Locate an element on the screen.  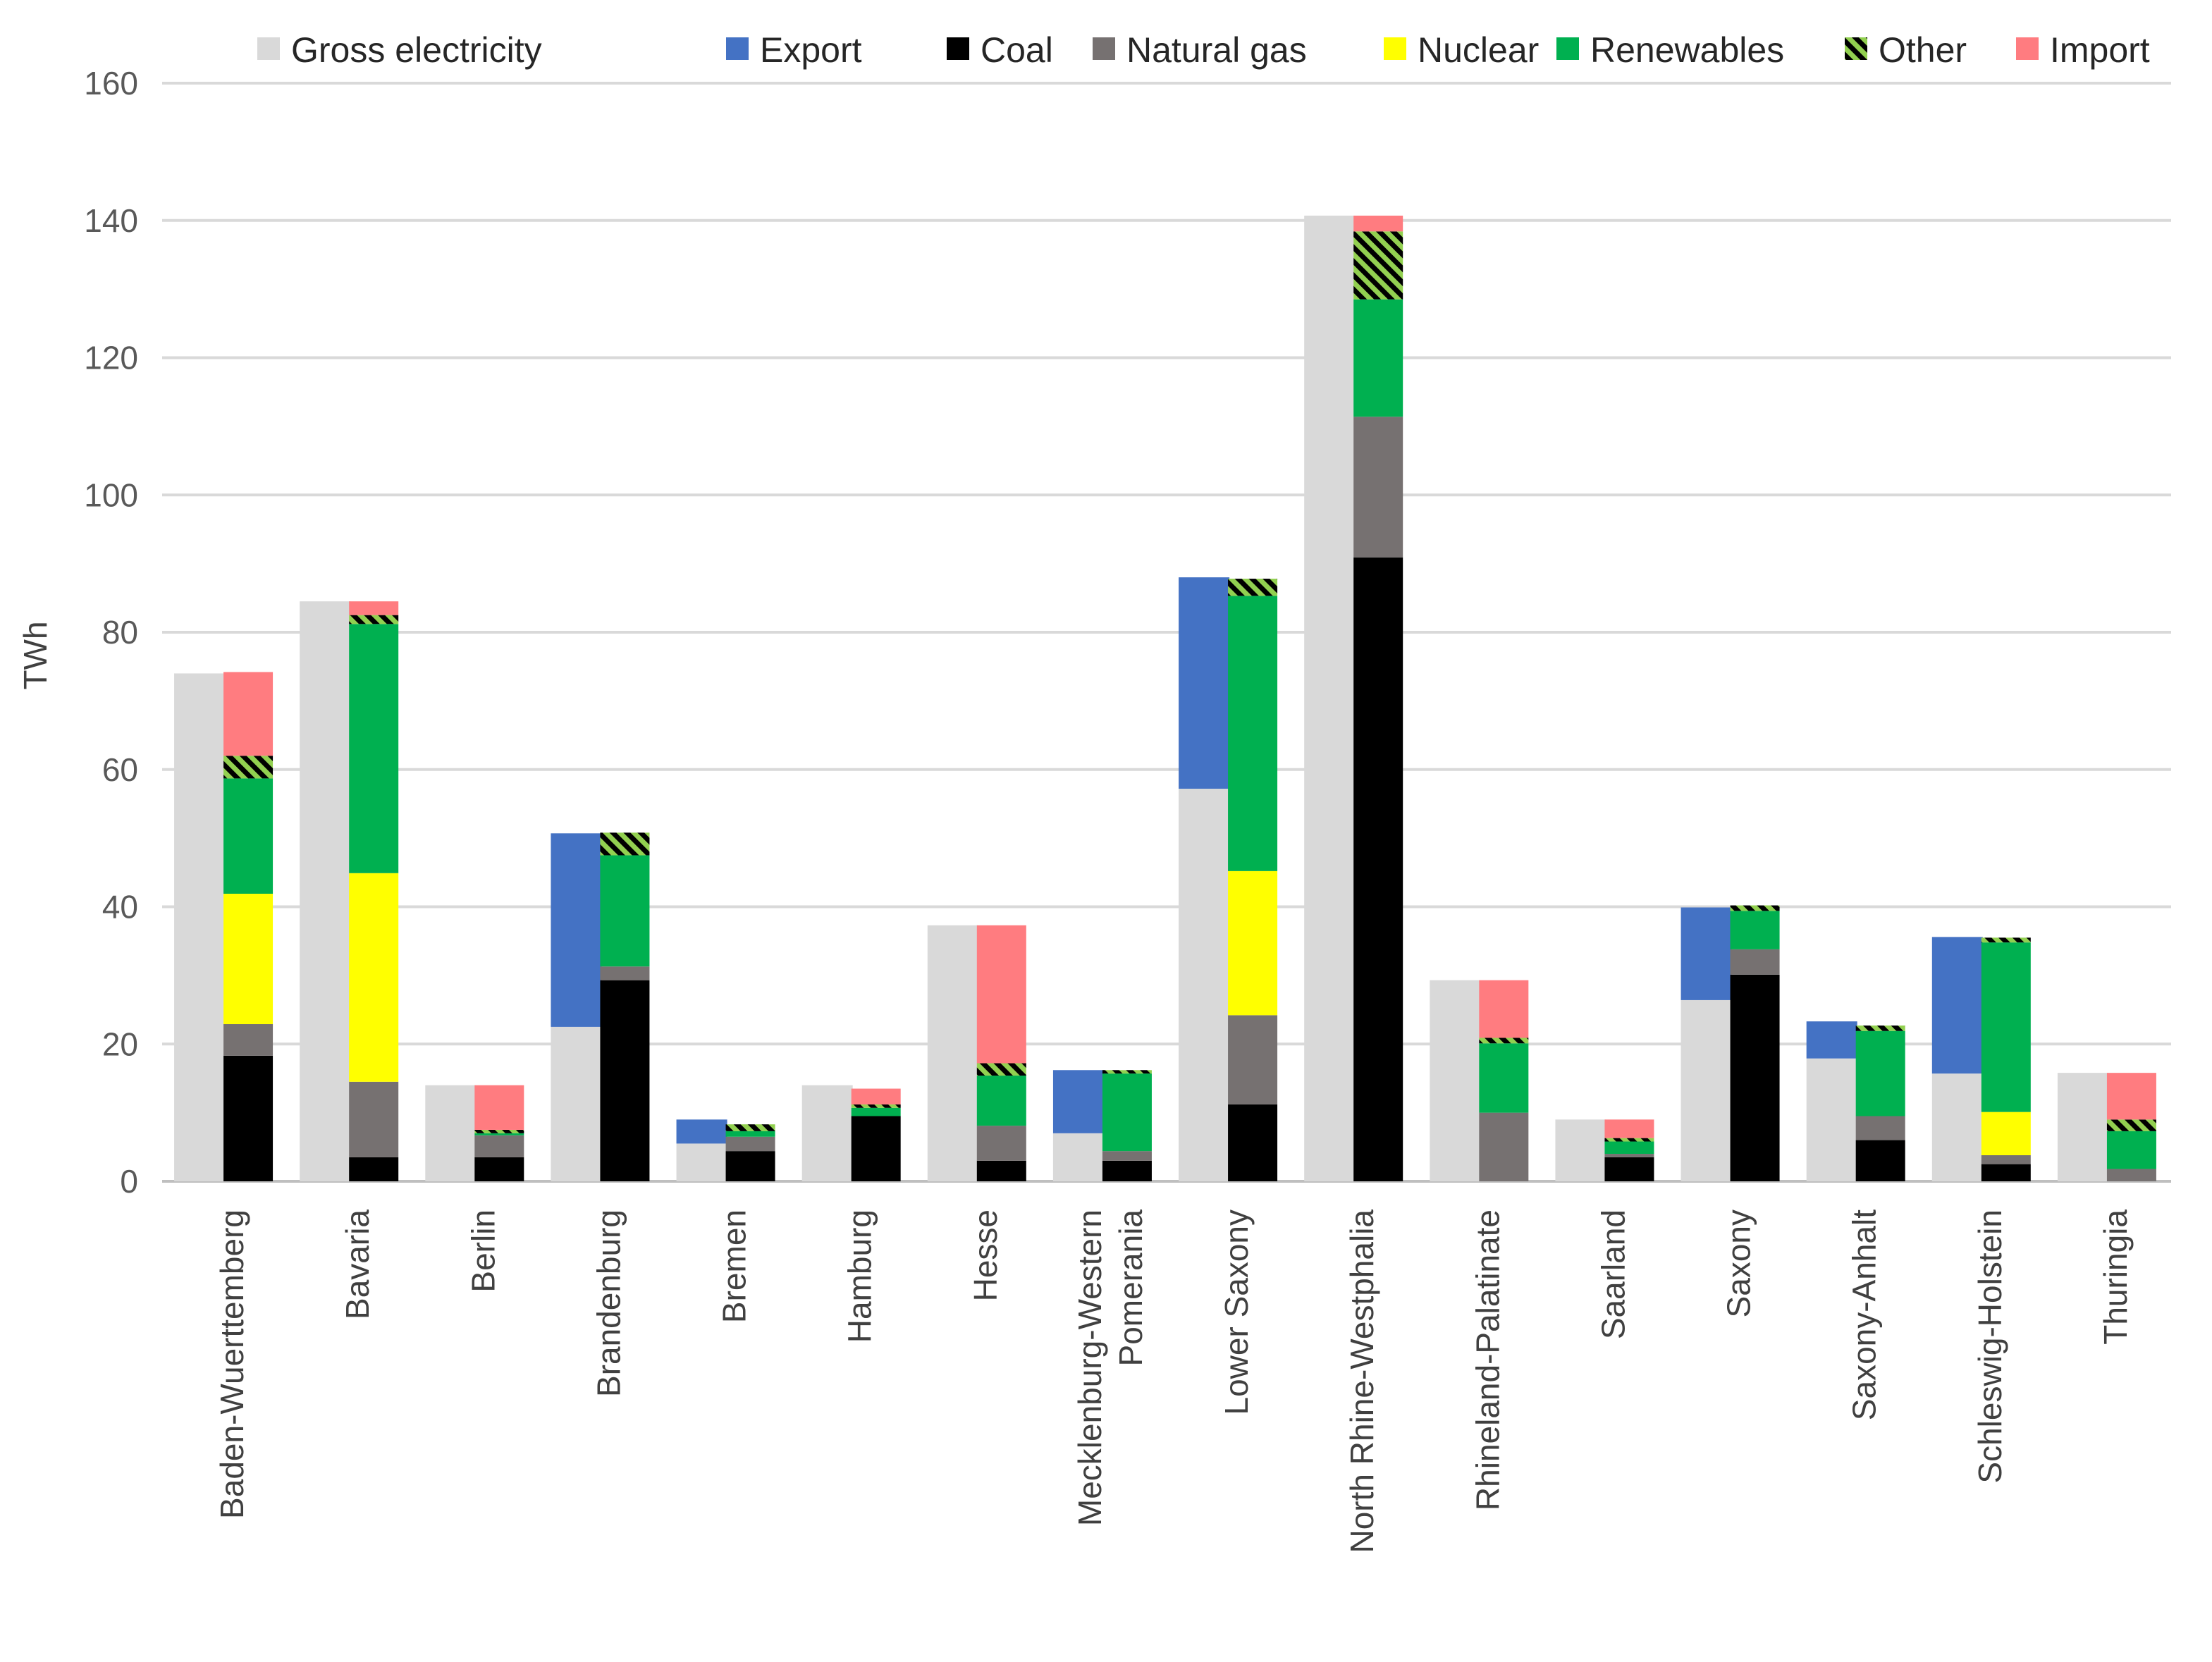
bar-group-bremen is located at coordinates (725, 1150).